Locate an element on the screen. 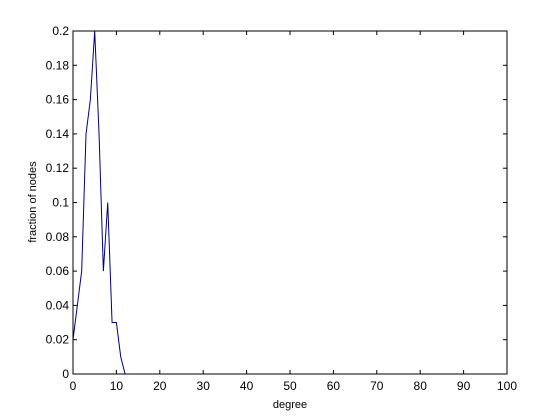 This screenshot has height=420, width=560. y-axis-tick-labels: 0 0.02 0.04 0.06 0.08 0.1 0.12 0.14 0.16 0.18 0.2 is located at coordinates (58, 202).